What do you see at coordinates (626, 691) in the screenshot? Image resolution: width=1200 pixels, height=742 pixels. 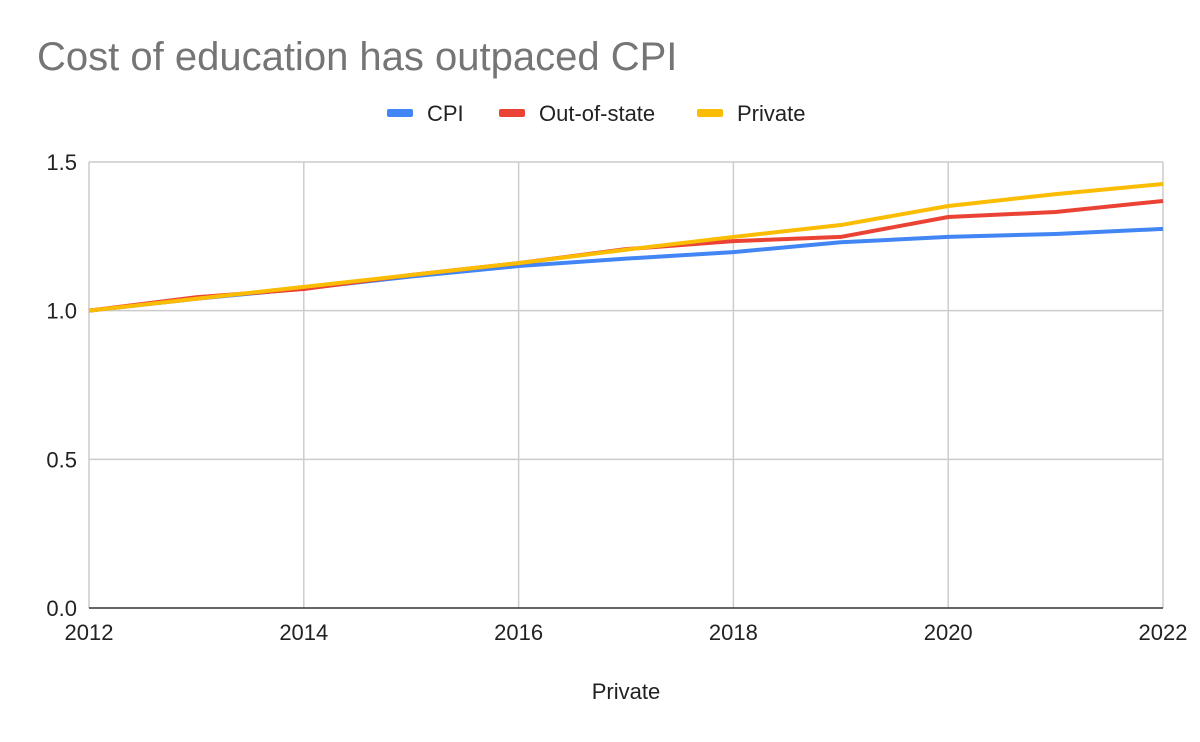 I see `x-axis-label: Private` at bounding box center [626, 691].